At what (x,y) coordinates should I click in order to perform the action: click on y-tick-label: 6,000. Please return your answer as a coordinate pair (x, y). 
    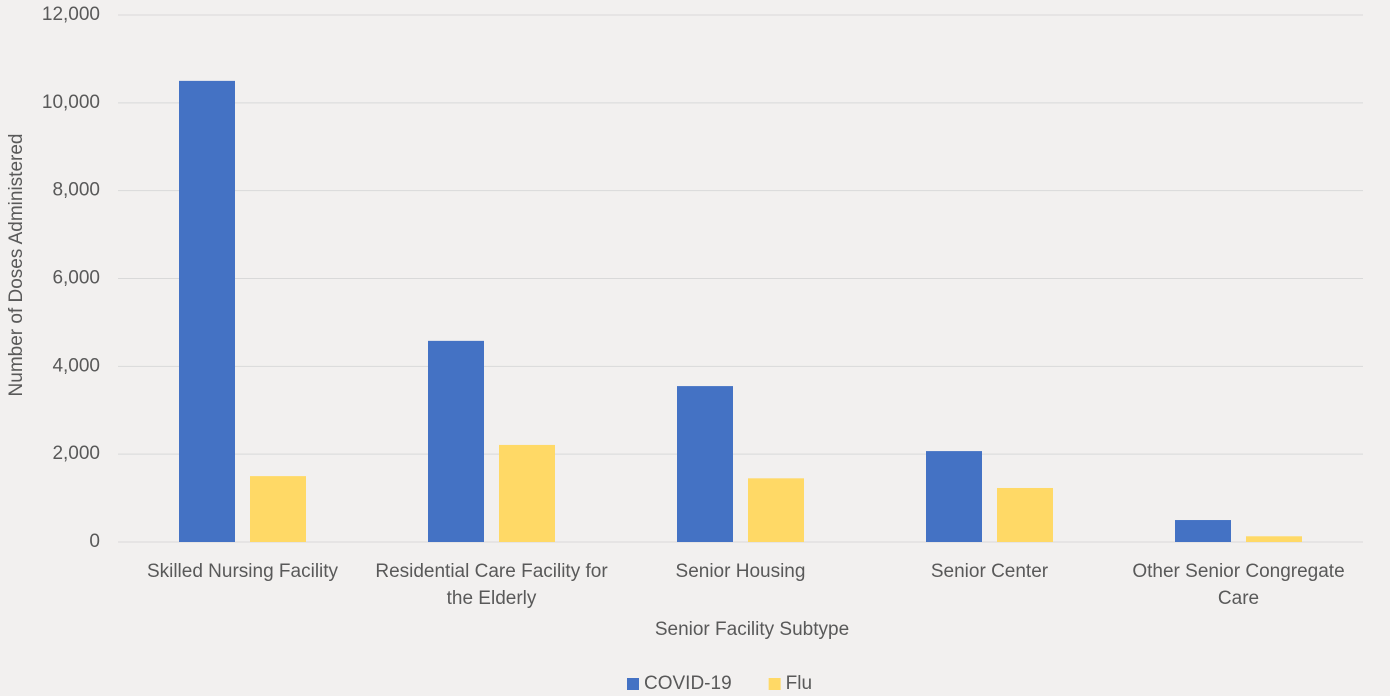
    Looking at the image, I should click on (76, 278).